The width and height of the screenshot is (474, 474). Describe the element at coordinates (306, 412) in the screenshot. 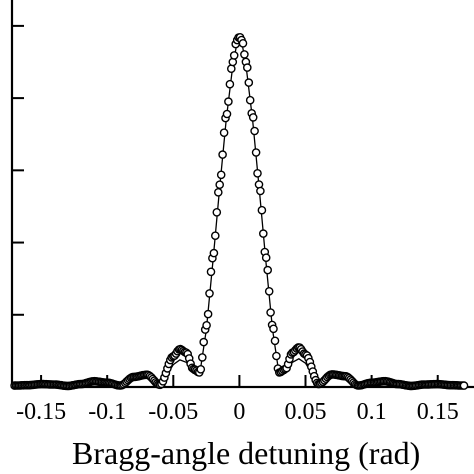

I see `x-tick-label: 0.05` at that location.